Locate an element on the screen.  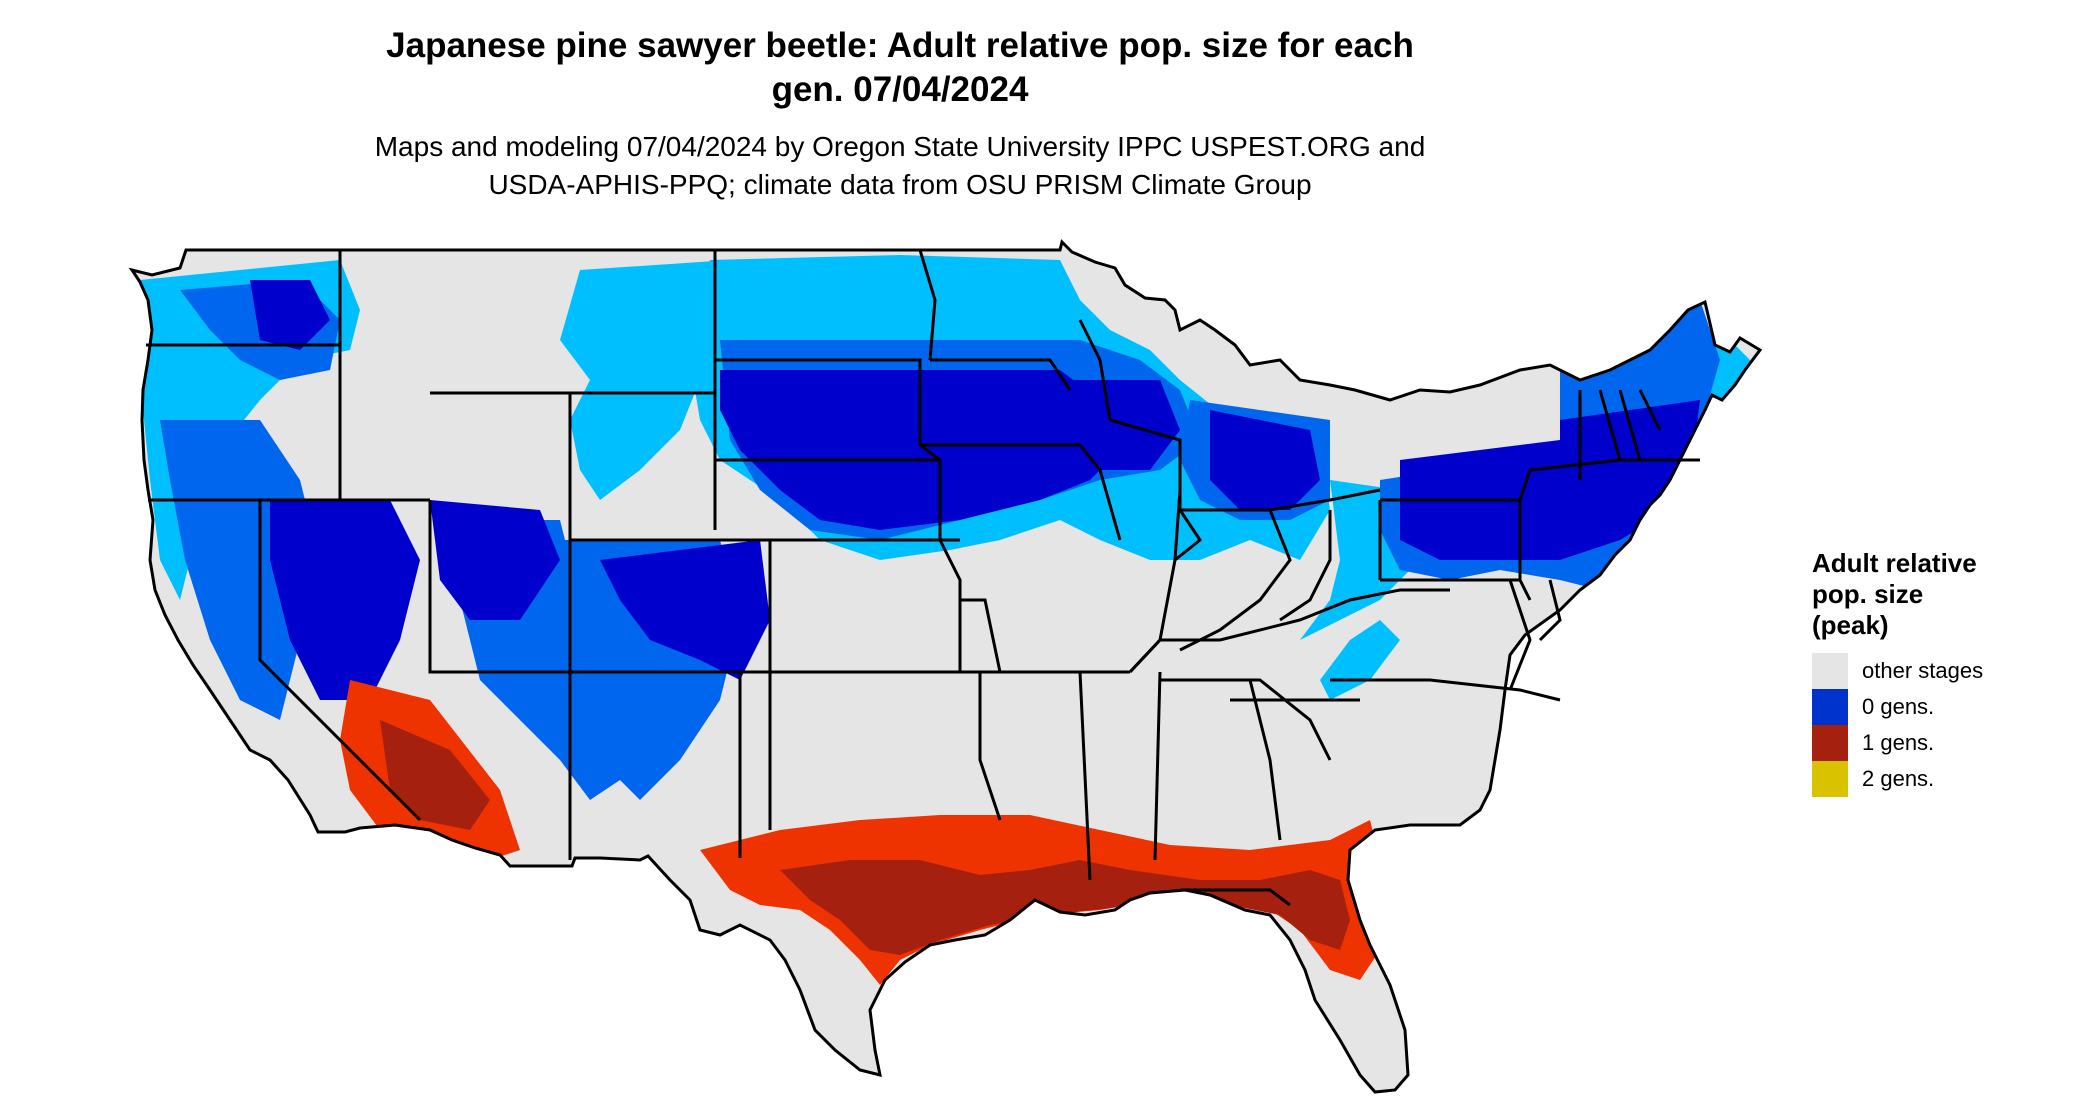
legend-item-other-stages: other stages is located at coordinates (1952, 671).